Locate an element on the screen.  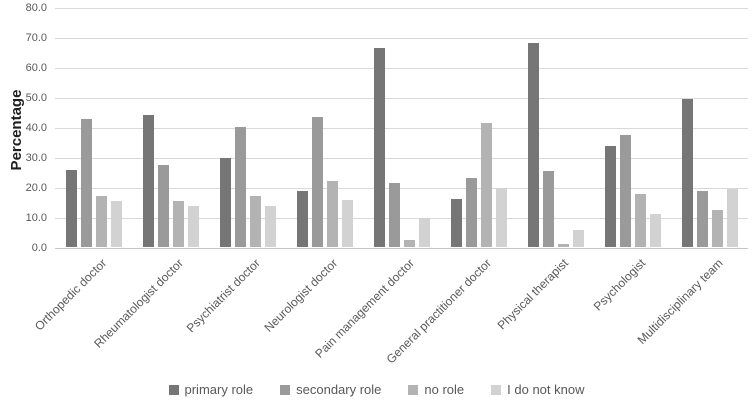
y-tick-label: 70.0 is located at coordinates (36, 38).